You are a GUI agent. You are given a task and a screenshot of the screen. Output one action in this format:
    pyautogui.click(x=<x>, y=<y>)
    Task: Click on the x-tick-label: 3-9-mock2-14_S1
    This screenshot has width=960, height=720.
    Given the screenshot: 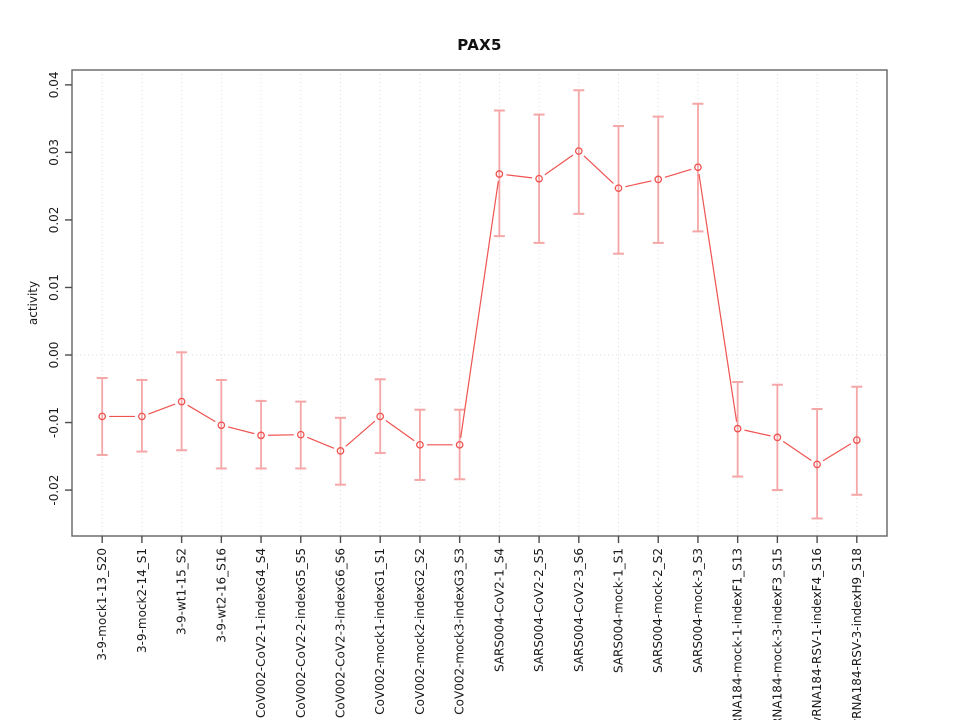 What is the action you would take?
    pyautogui.click(x=142, y=600)
    